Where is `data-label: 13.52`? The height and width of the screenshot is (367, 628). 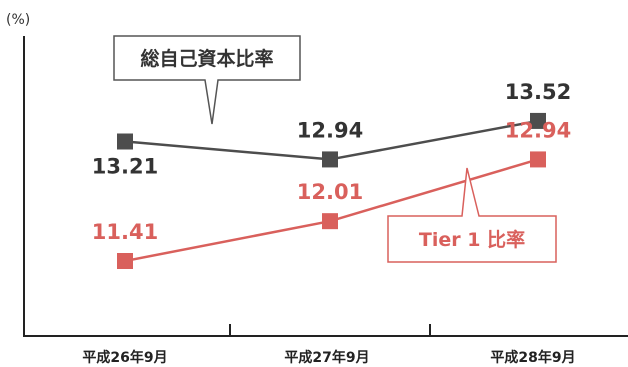 data-label: 13.52 is located at coordinates (538, 92).